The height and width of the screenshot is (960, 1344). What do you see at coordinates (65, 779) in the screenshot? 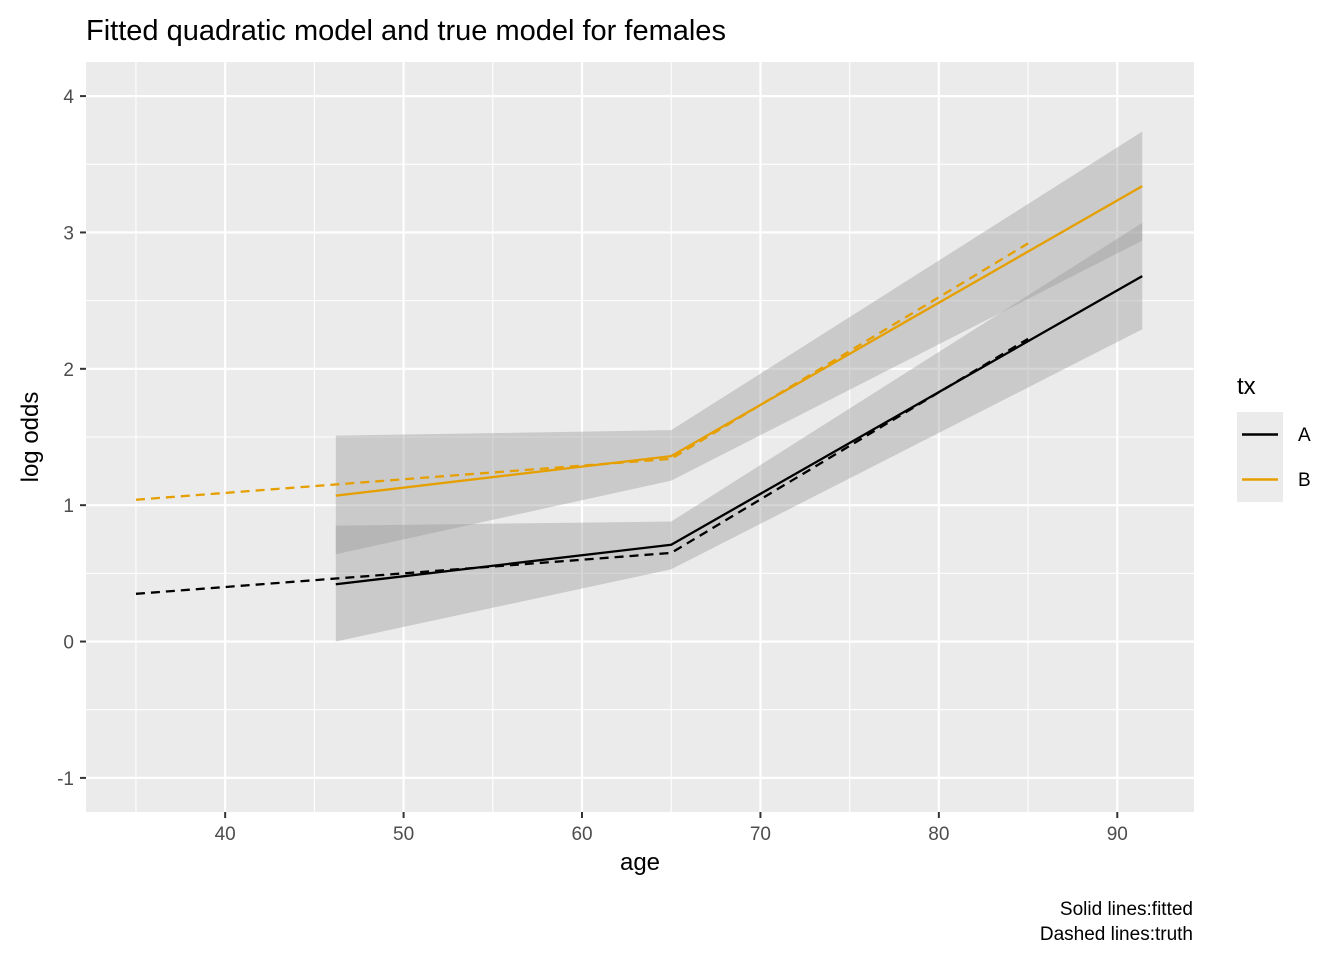
I see `y-tick-label: -1` at bounding box center [65, 779].